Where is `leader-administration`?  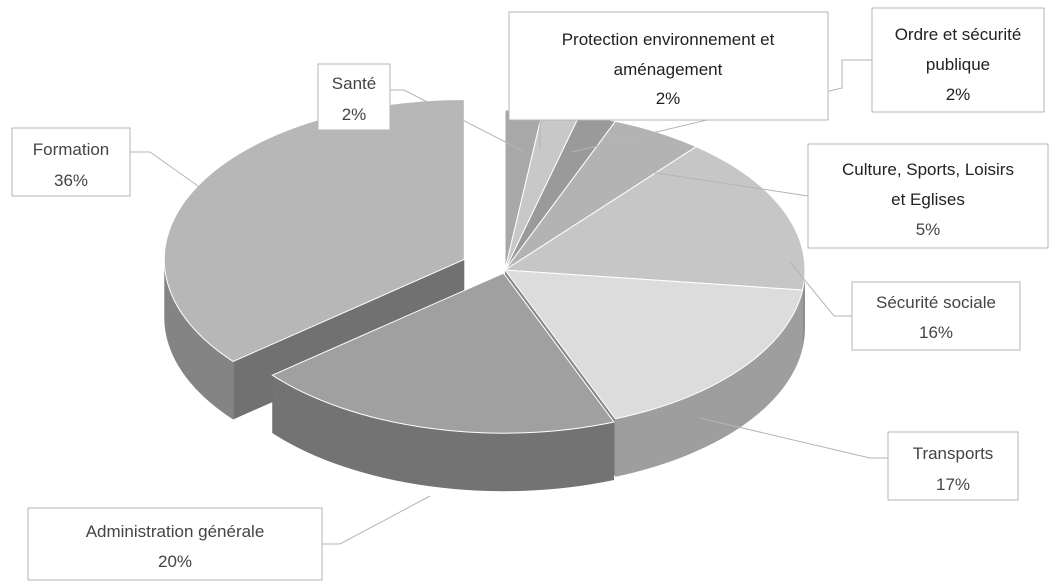
leader-administration is located at coordinates (376, 520).